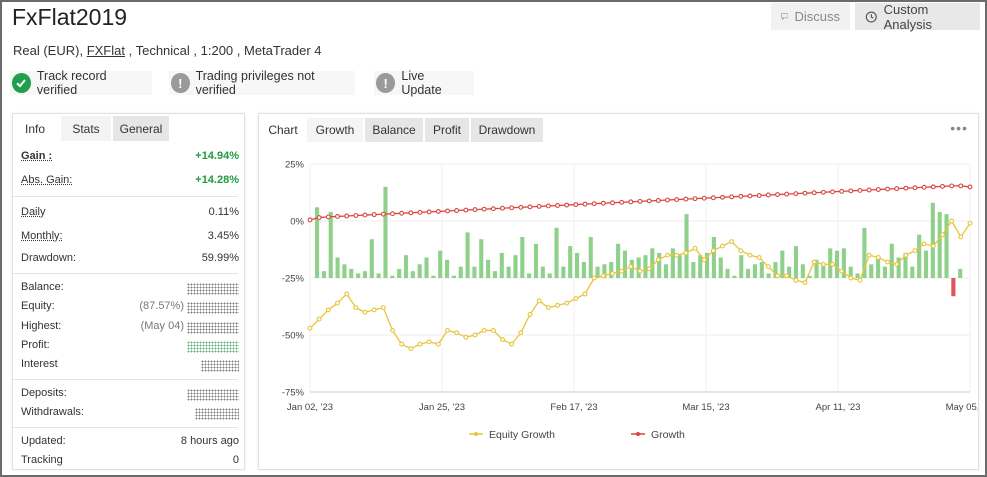 The image size is (987, 477). I want to click on stat-profit: Profit:, so click(130, 347).